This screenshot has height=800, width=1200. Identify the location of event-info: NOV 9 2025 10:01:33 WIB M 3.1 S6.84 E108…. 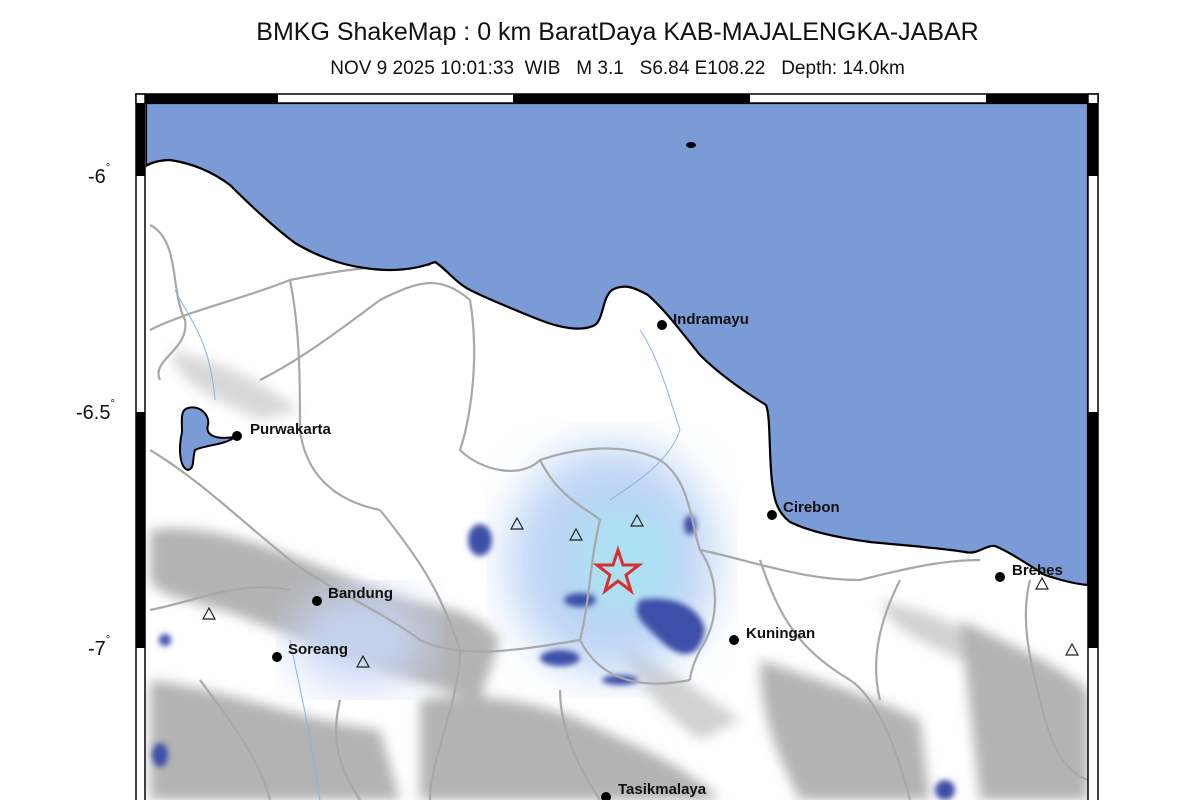
(617, 68).